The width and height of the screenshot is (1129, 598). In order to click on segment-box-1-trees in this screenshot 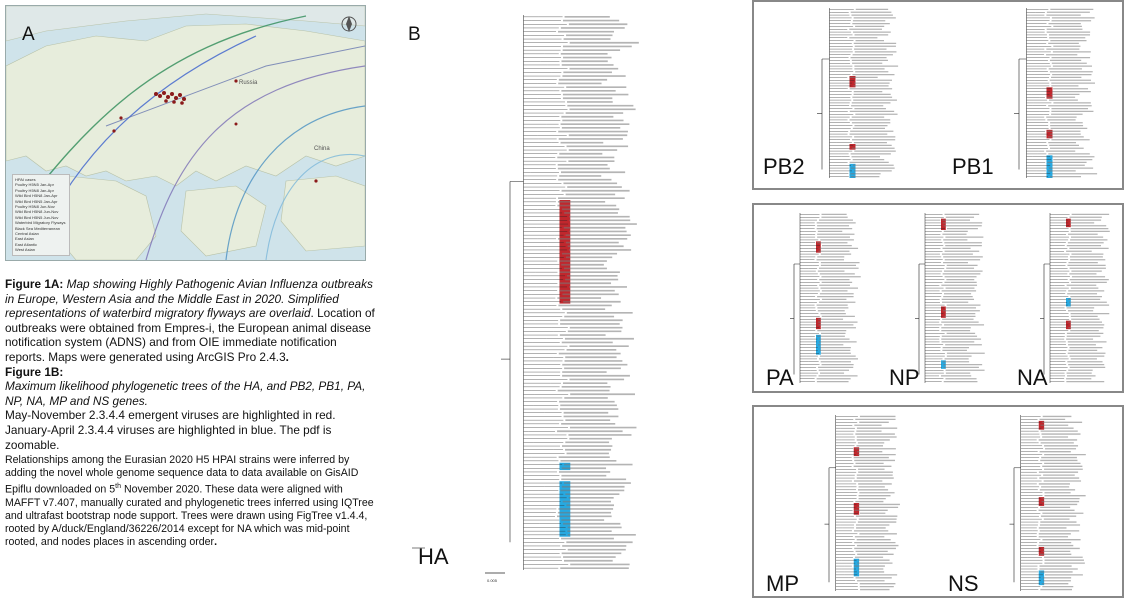, I will do `click(957, 93)`.